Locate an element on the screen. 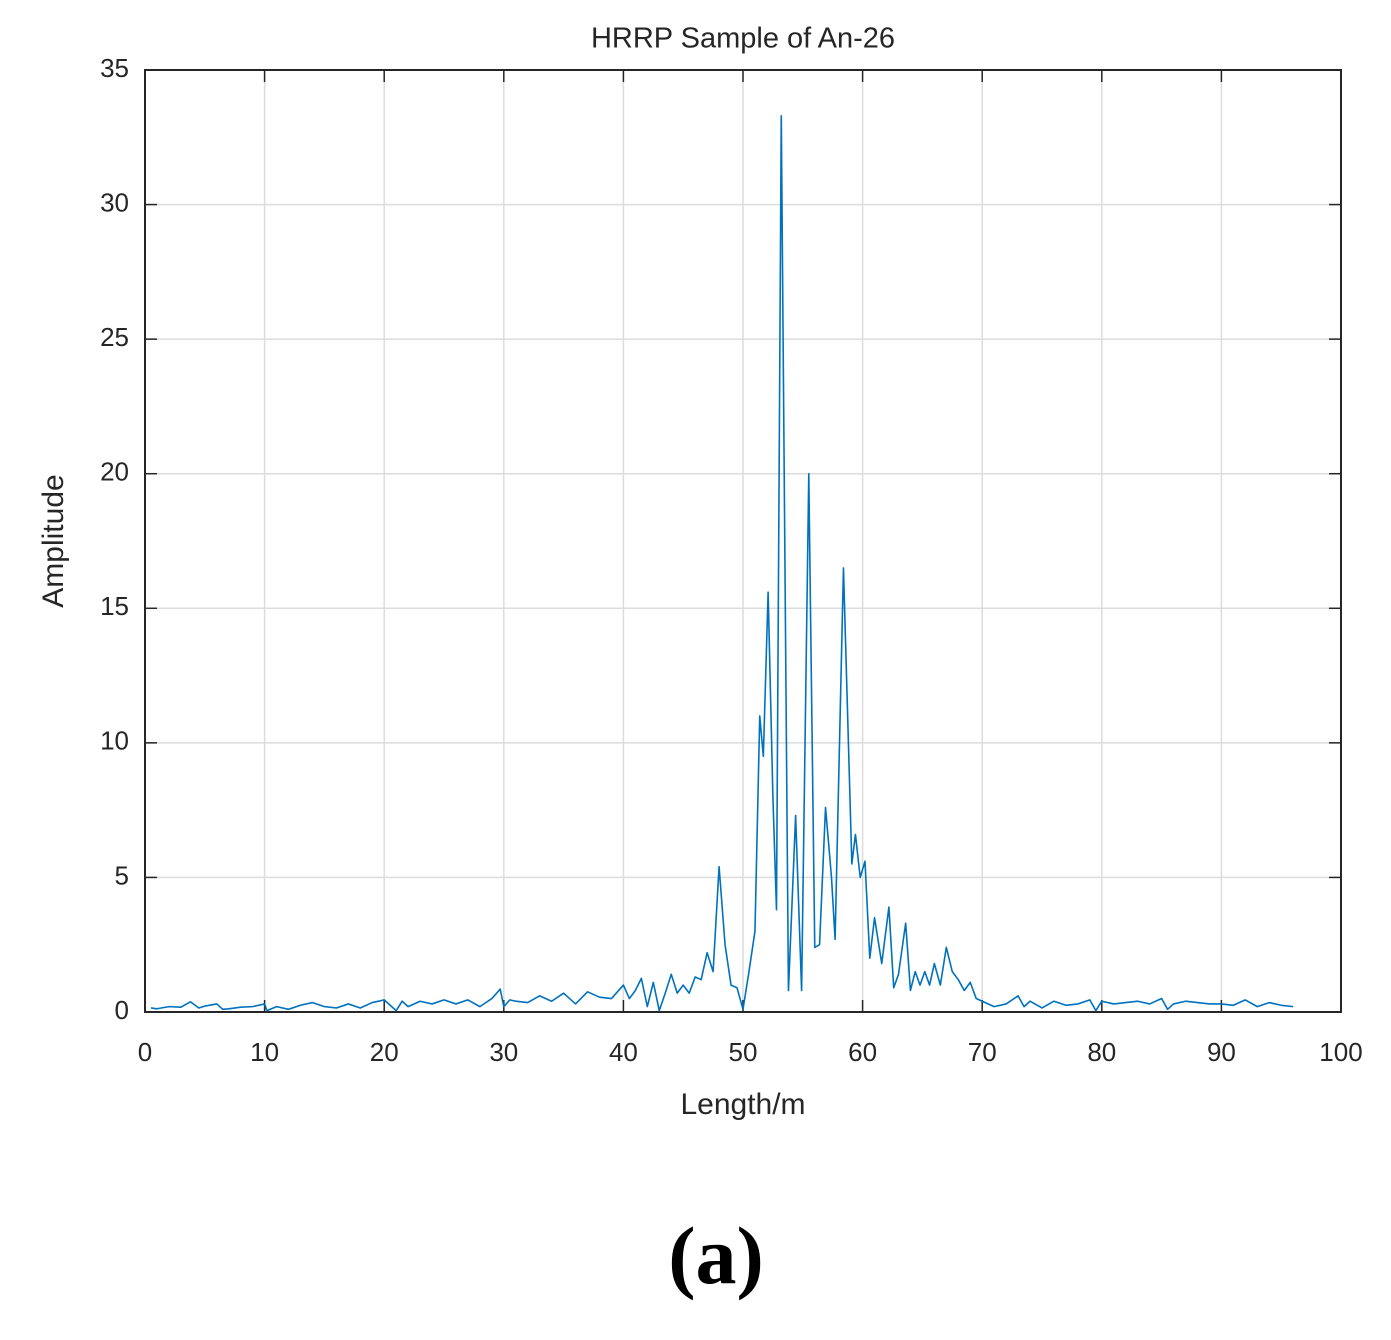 Image resolution: width=1391 pixels, height=1340 pixels. y-tick-label: 0 is located at coordinates (122, 1010).